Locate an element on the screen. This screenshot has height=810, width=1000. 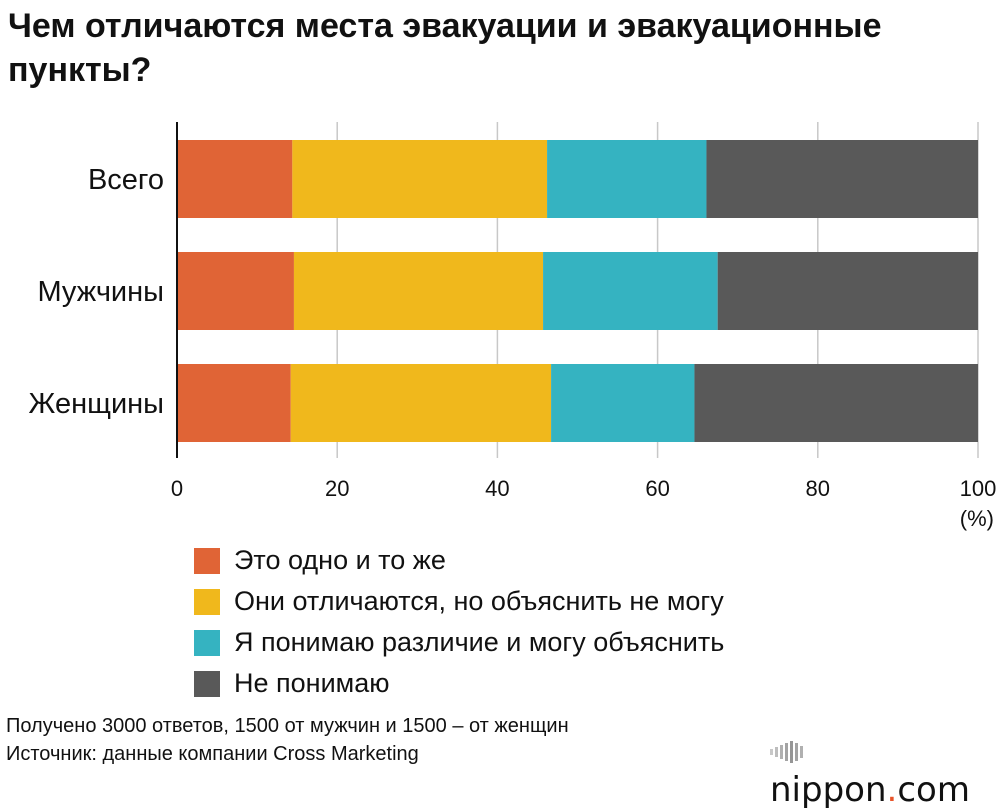
category-label: Мужчины is located at coordinates (100, 292).